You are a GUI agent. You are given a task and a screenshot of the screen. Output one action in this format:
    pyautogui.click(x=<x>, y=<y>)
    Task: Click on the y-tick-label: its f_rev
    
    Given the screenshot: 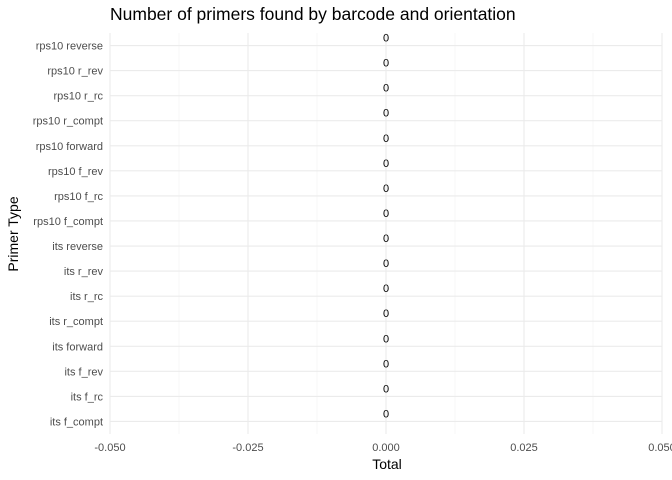 What is the action you would take?
    pyautogui.click(x=83, y=372)
    